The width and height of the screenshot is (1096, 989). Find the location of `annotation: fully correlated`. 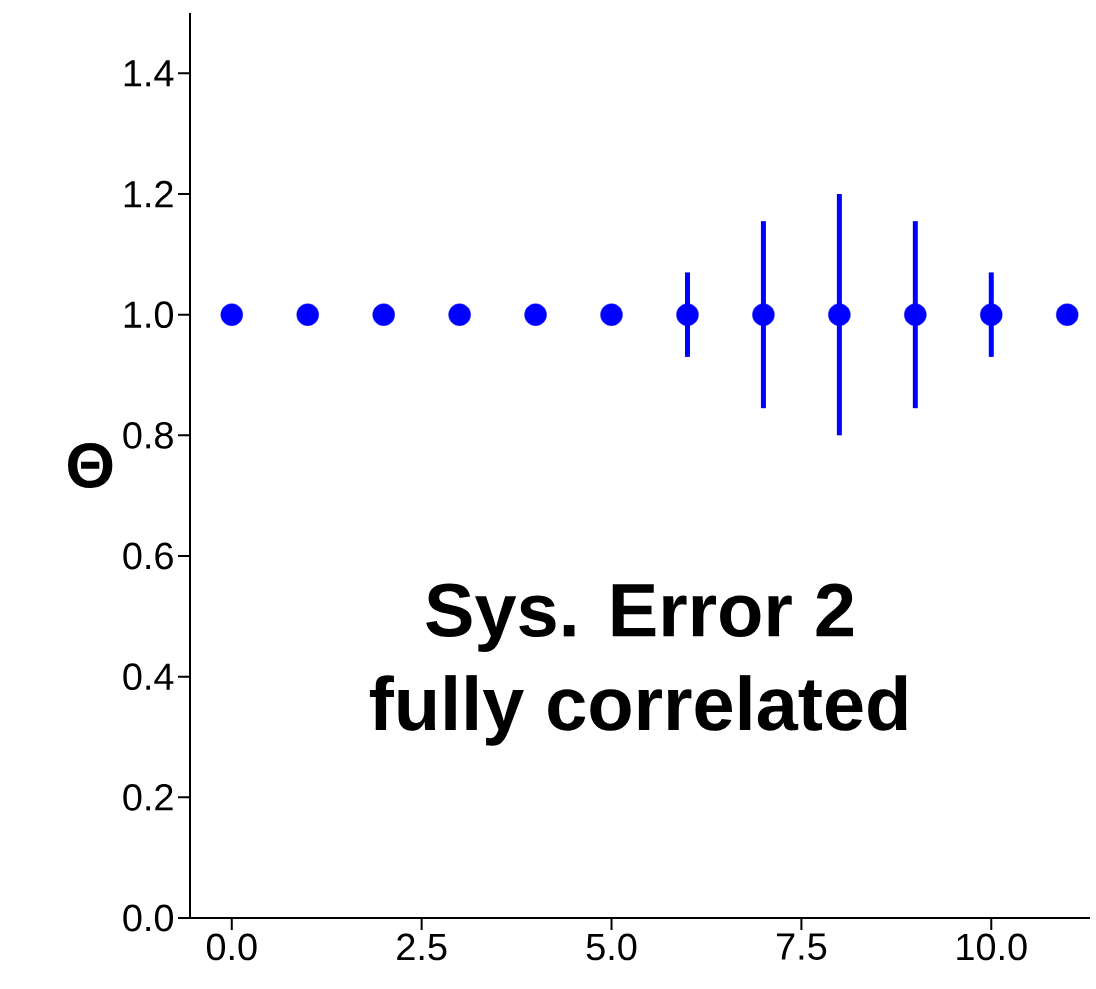

annotation: fully correlated is located at coordinates (638, 710).